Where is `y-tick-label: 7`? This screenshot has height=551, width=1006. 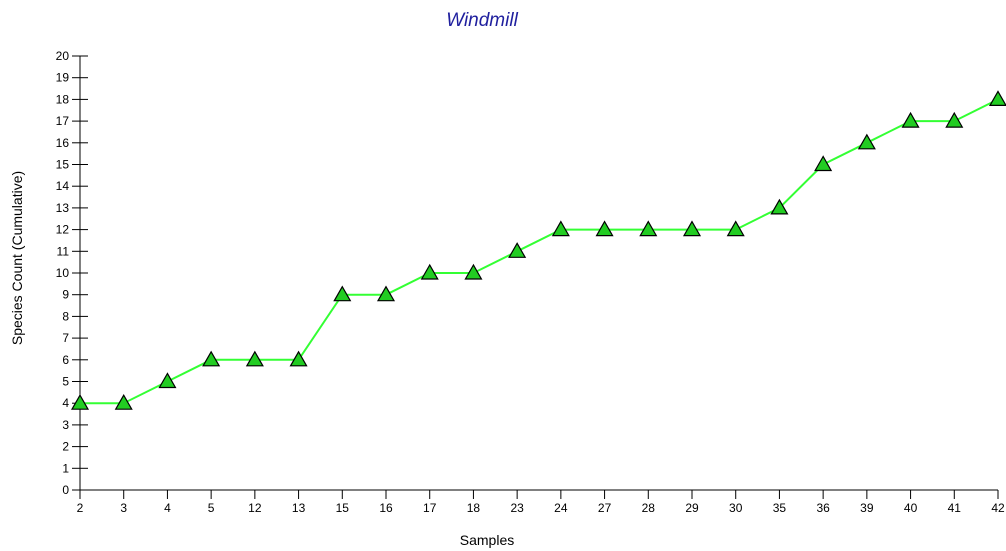 y-tick-label: 7 is located at coordinates (65, 338).